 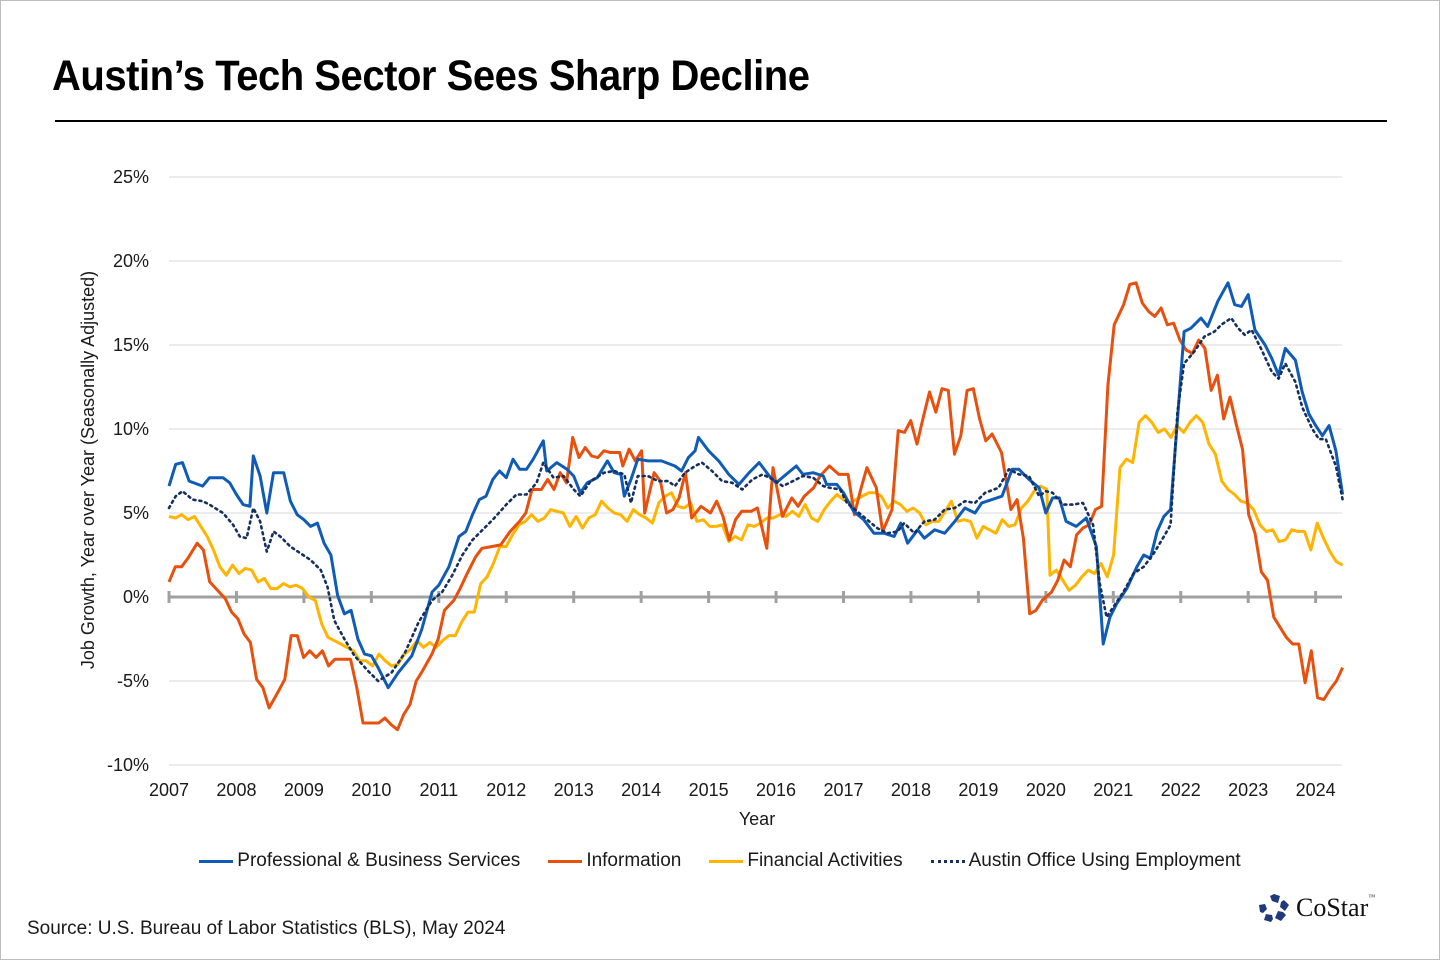 I want to click on x-tick-label: 2018, so click(x=911, y=790).